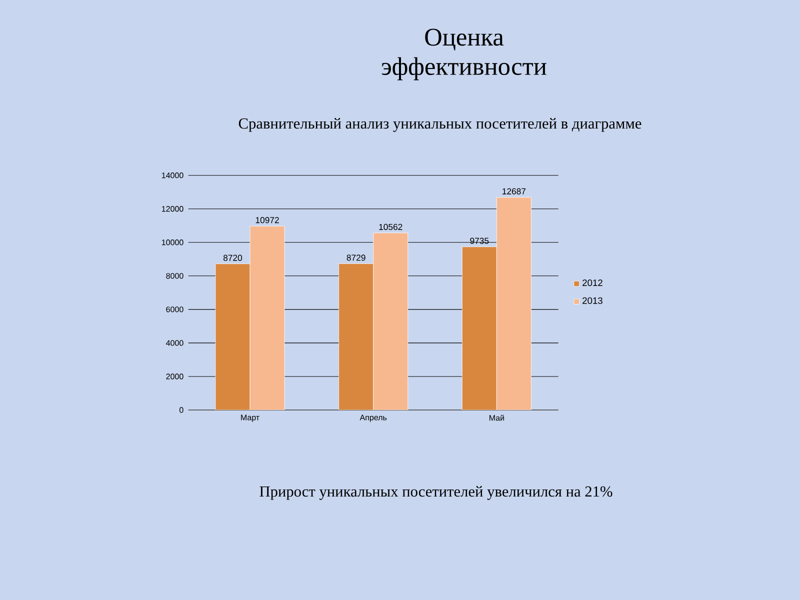  Describe the element at coordinates (173, 175) in the screenshot. I see `y-tick-label: 14000` at that location.